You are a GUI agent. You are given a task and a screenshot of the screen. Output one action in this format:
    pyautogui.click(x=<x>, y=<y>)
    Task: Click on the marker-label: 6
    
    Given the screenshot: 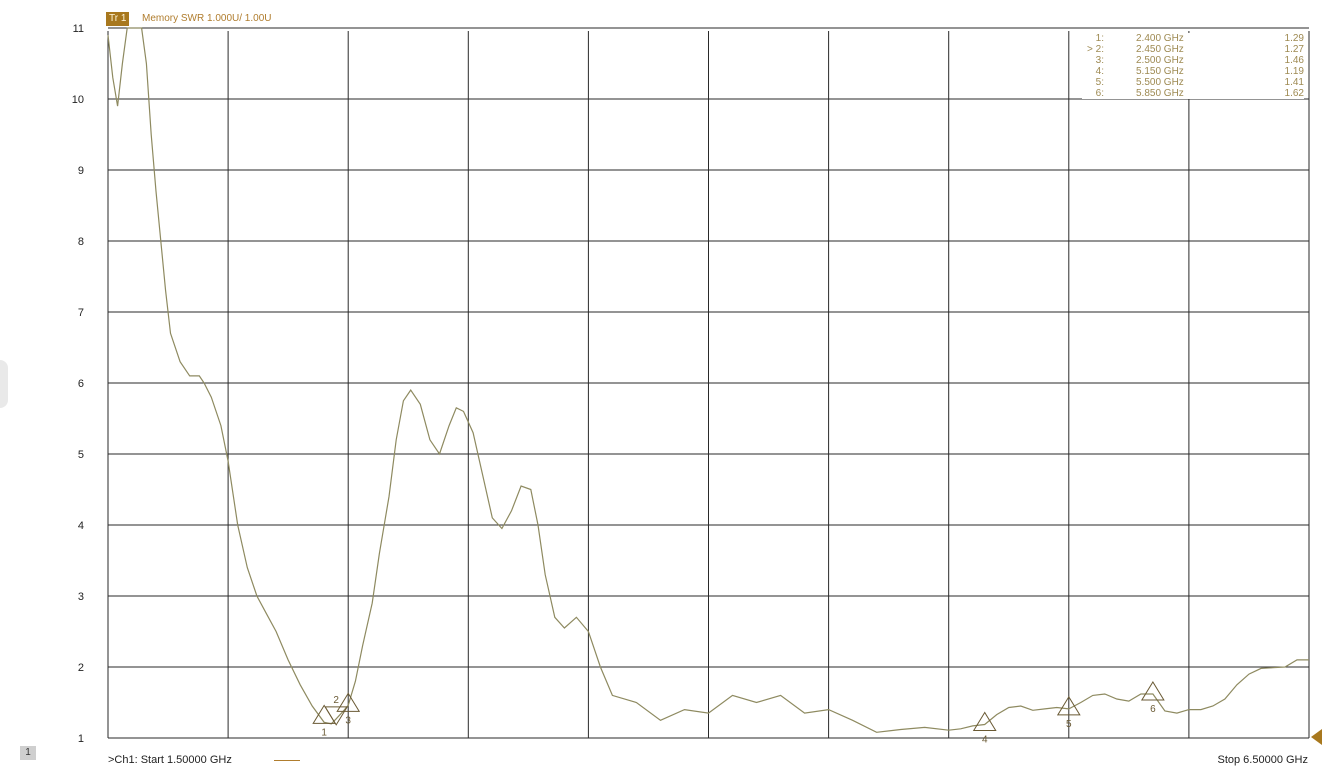 What is the action you would take?
    pyautogui.click(x=1153, y=709)
    